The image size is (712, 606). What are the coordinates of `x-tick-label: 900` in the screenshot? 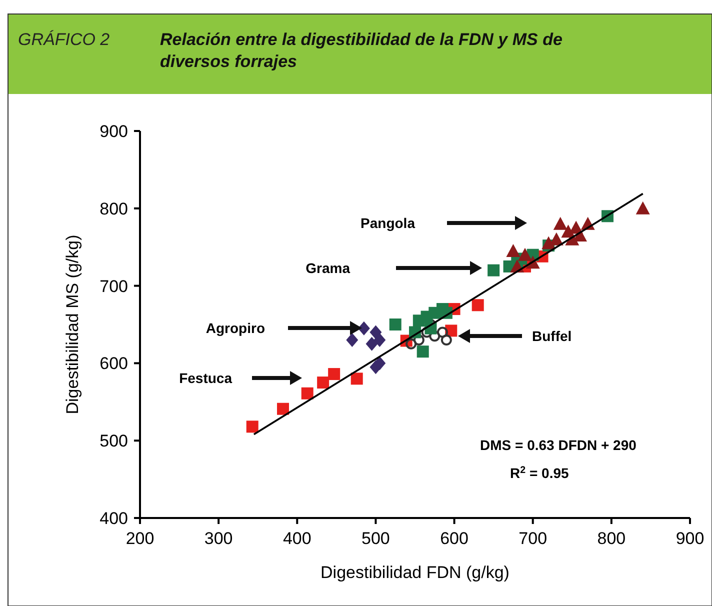 It's located at (690, 538).